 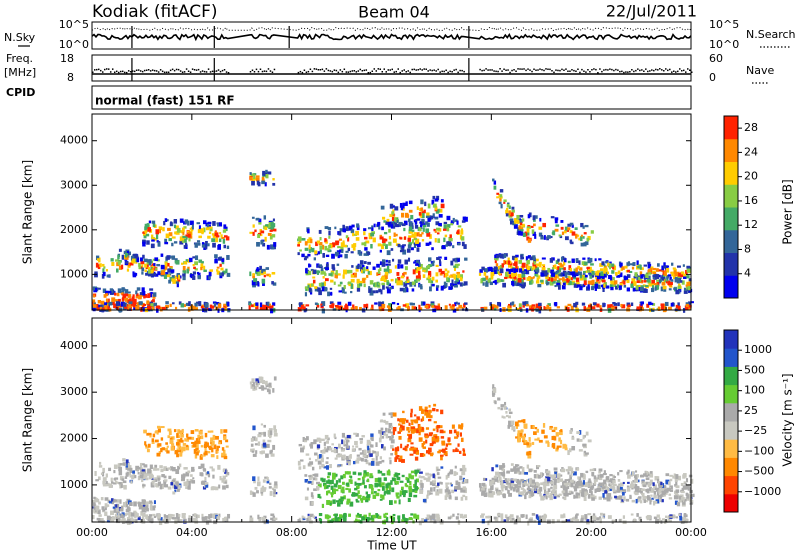 I want to click on power-colorbar-tick-label: 28, so click(x=751, y=127).